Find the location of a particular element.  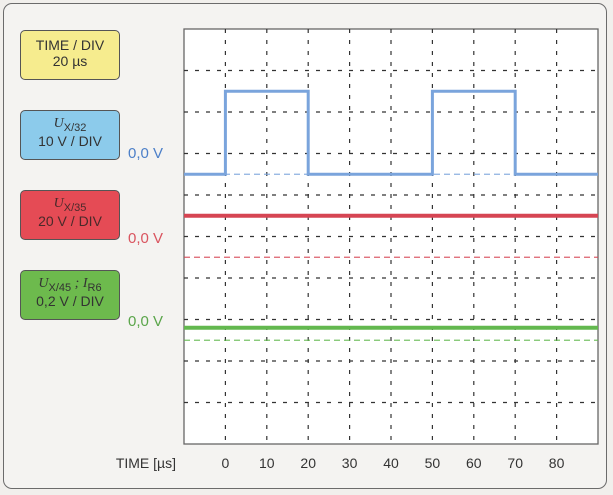

timebase-title: TIME / DIV is located at coordinates (70, 45).